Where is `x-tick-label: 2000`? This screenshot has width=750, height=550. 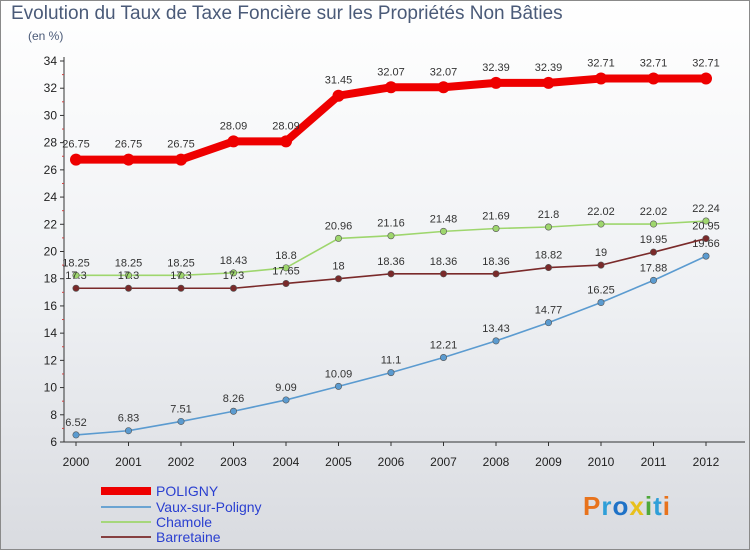
x-tick-label: 2000 is located at coordinates (76, 462).